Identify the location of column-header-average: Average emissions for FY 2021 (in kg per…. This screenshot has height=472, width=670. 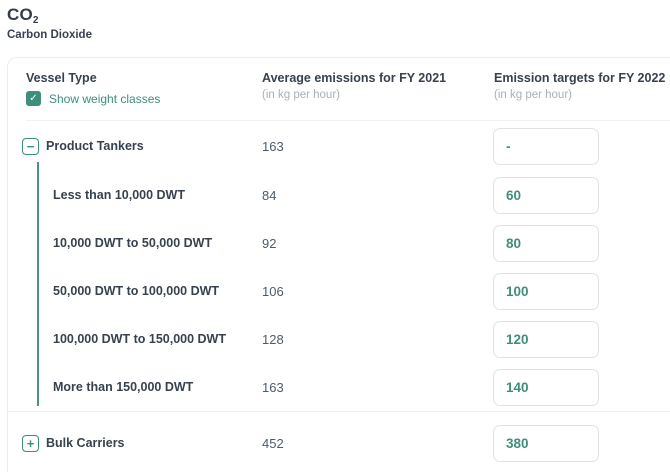
(376, 95).